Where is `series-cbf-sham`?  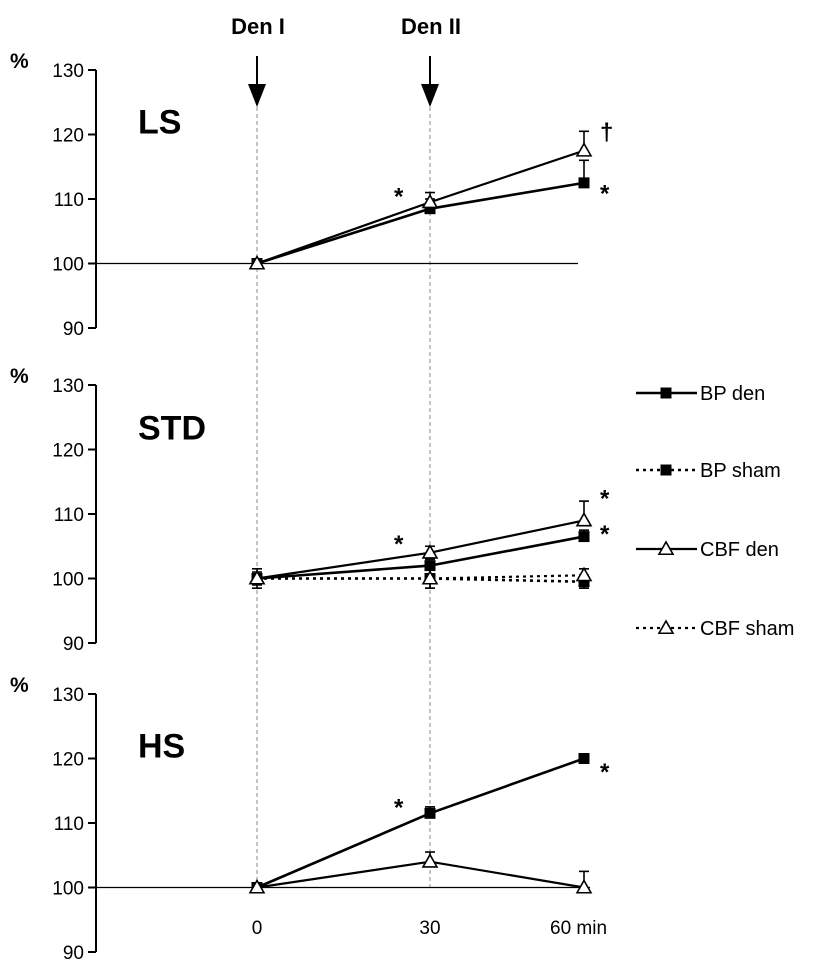
series-cbf-sham is located at coordinates (420, 577).